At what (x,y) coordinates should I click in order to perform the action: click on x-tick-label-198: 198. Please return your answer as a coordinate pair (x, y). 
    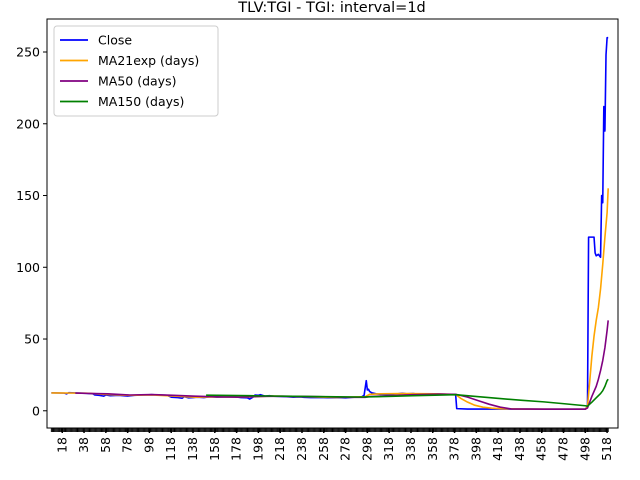
    Looking at the image, I should click on (257, 449).